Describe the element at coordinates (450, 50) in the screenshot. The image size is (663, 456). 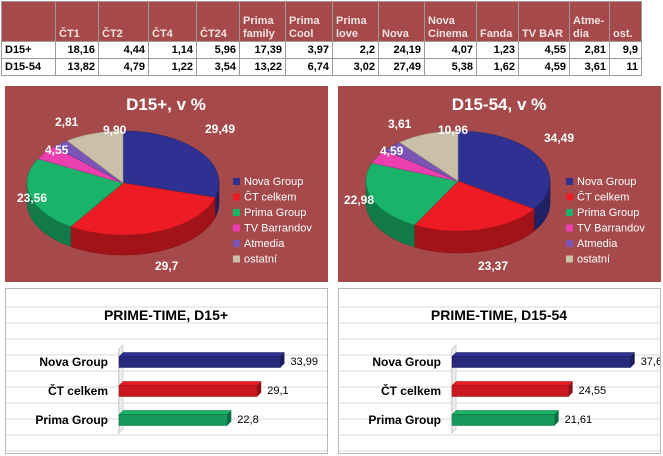
I see `table-cell: 4,07` at that location.